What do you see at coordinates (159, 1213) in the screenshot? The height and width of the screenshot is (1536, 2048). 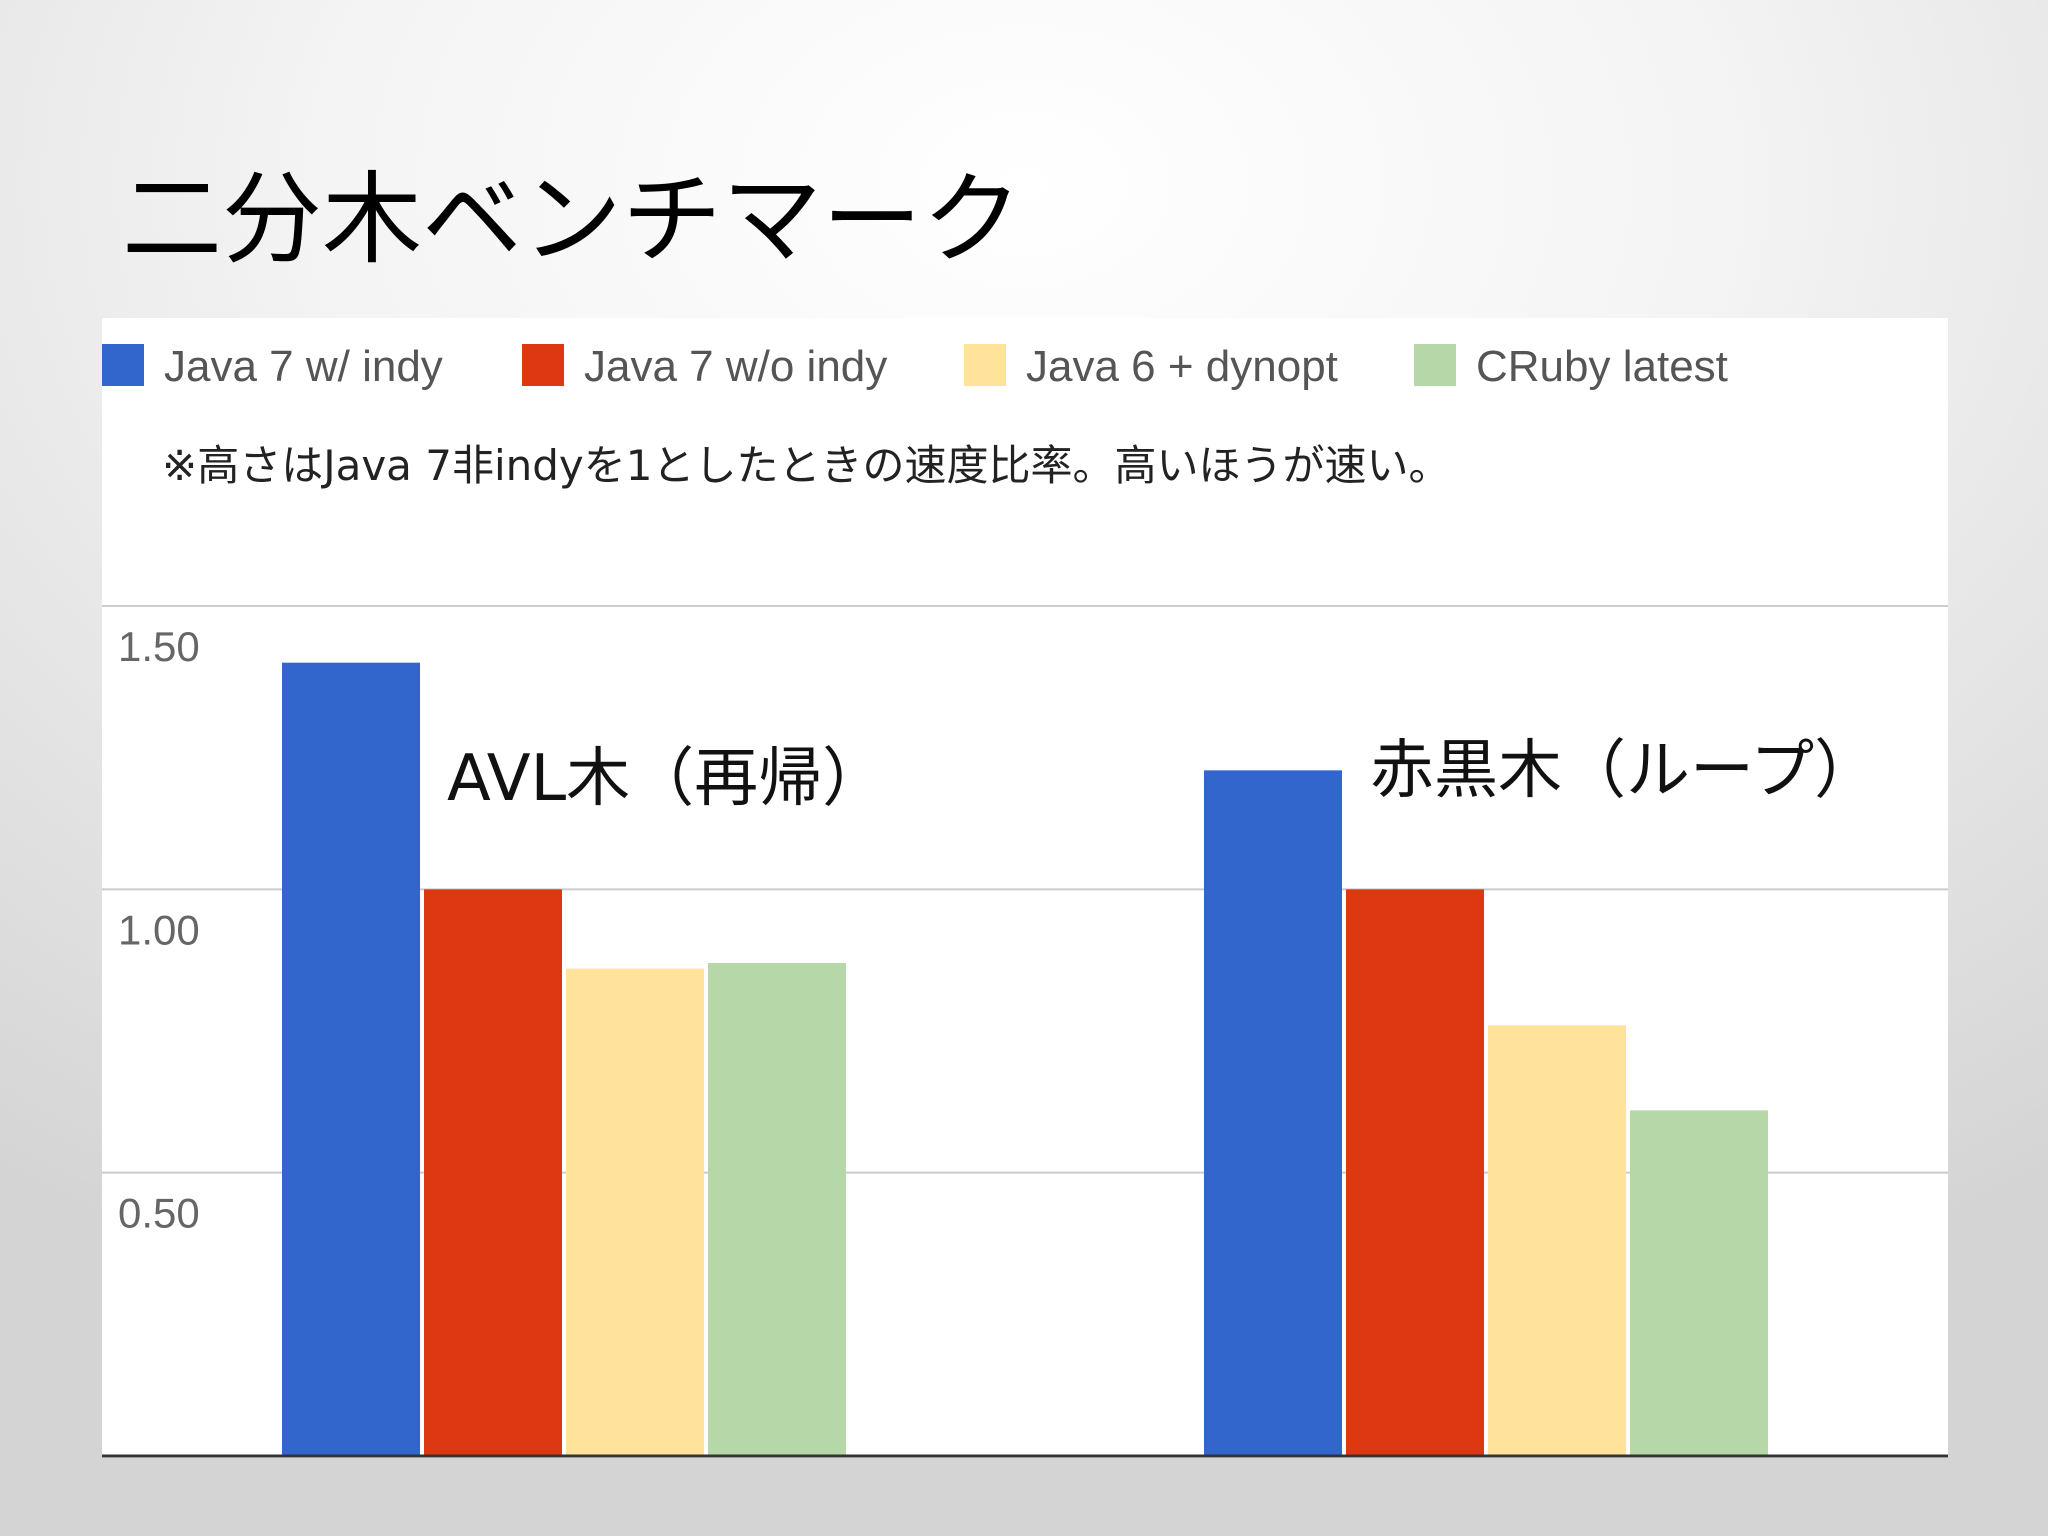 I see `y-tick-label: 0.50` at bounding box center [159, 1213].